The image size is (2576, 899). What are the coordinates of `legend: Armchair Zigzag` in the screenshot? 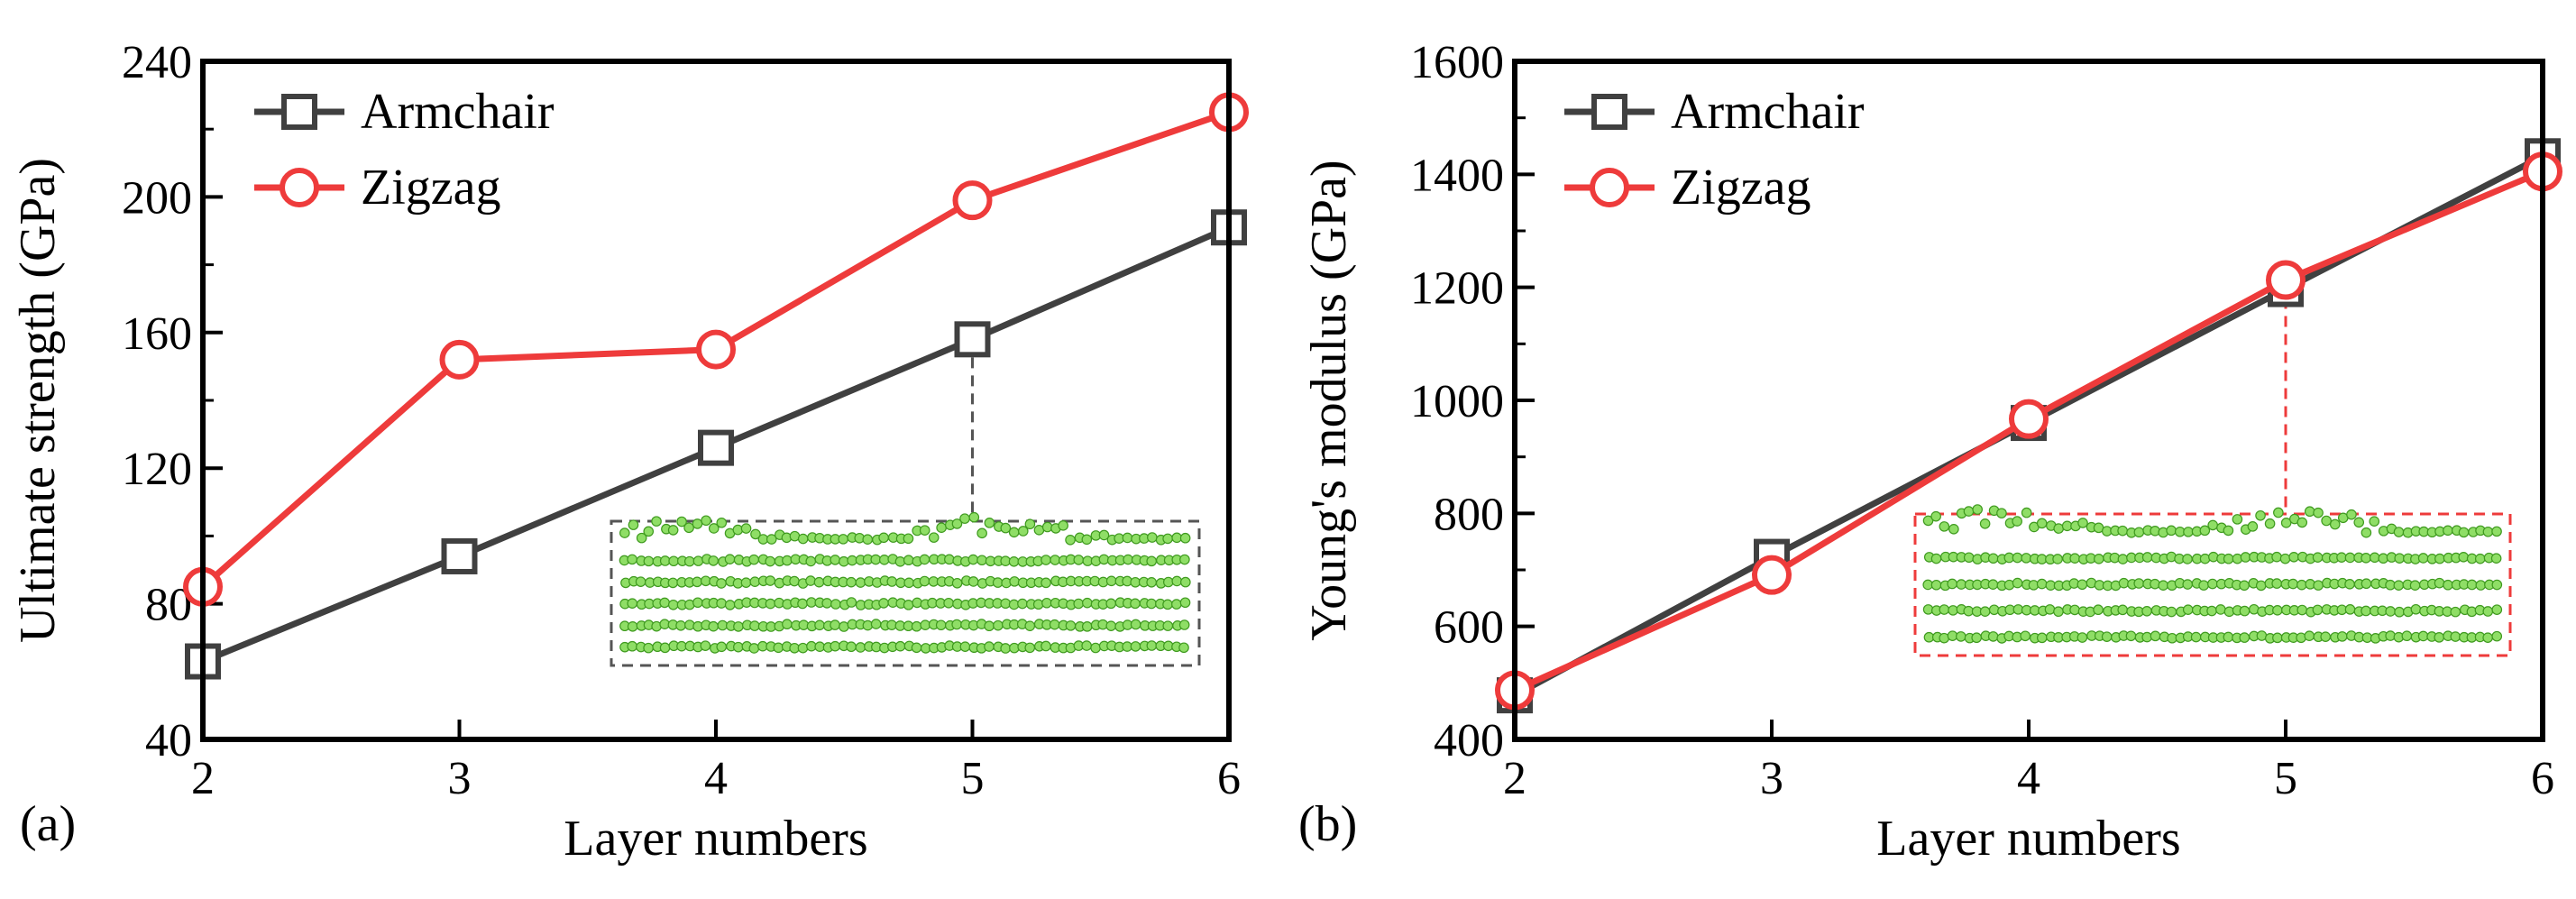 It's located at (404, 150).